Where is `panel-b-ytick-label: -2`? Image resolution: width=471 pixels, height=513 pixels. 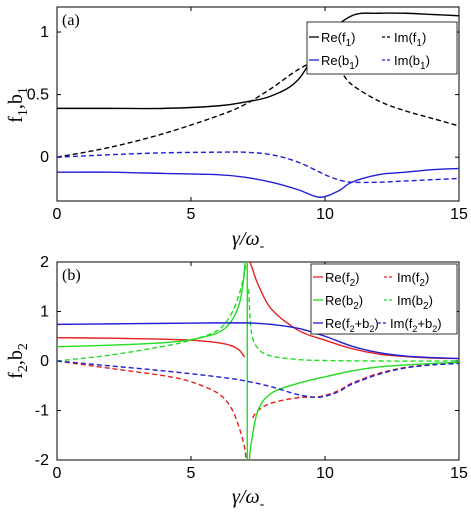
panel-b-ytick-label: -2 is located at coordinates (42, 460).